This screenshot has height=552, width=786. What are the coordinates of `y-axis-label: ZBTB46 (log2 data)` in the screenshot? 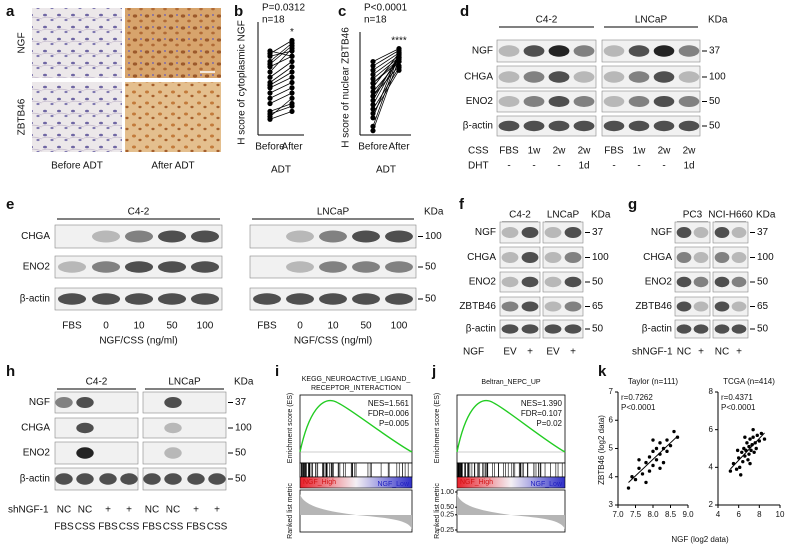 It's located at (601, 450).